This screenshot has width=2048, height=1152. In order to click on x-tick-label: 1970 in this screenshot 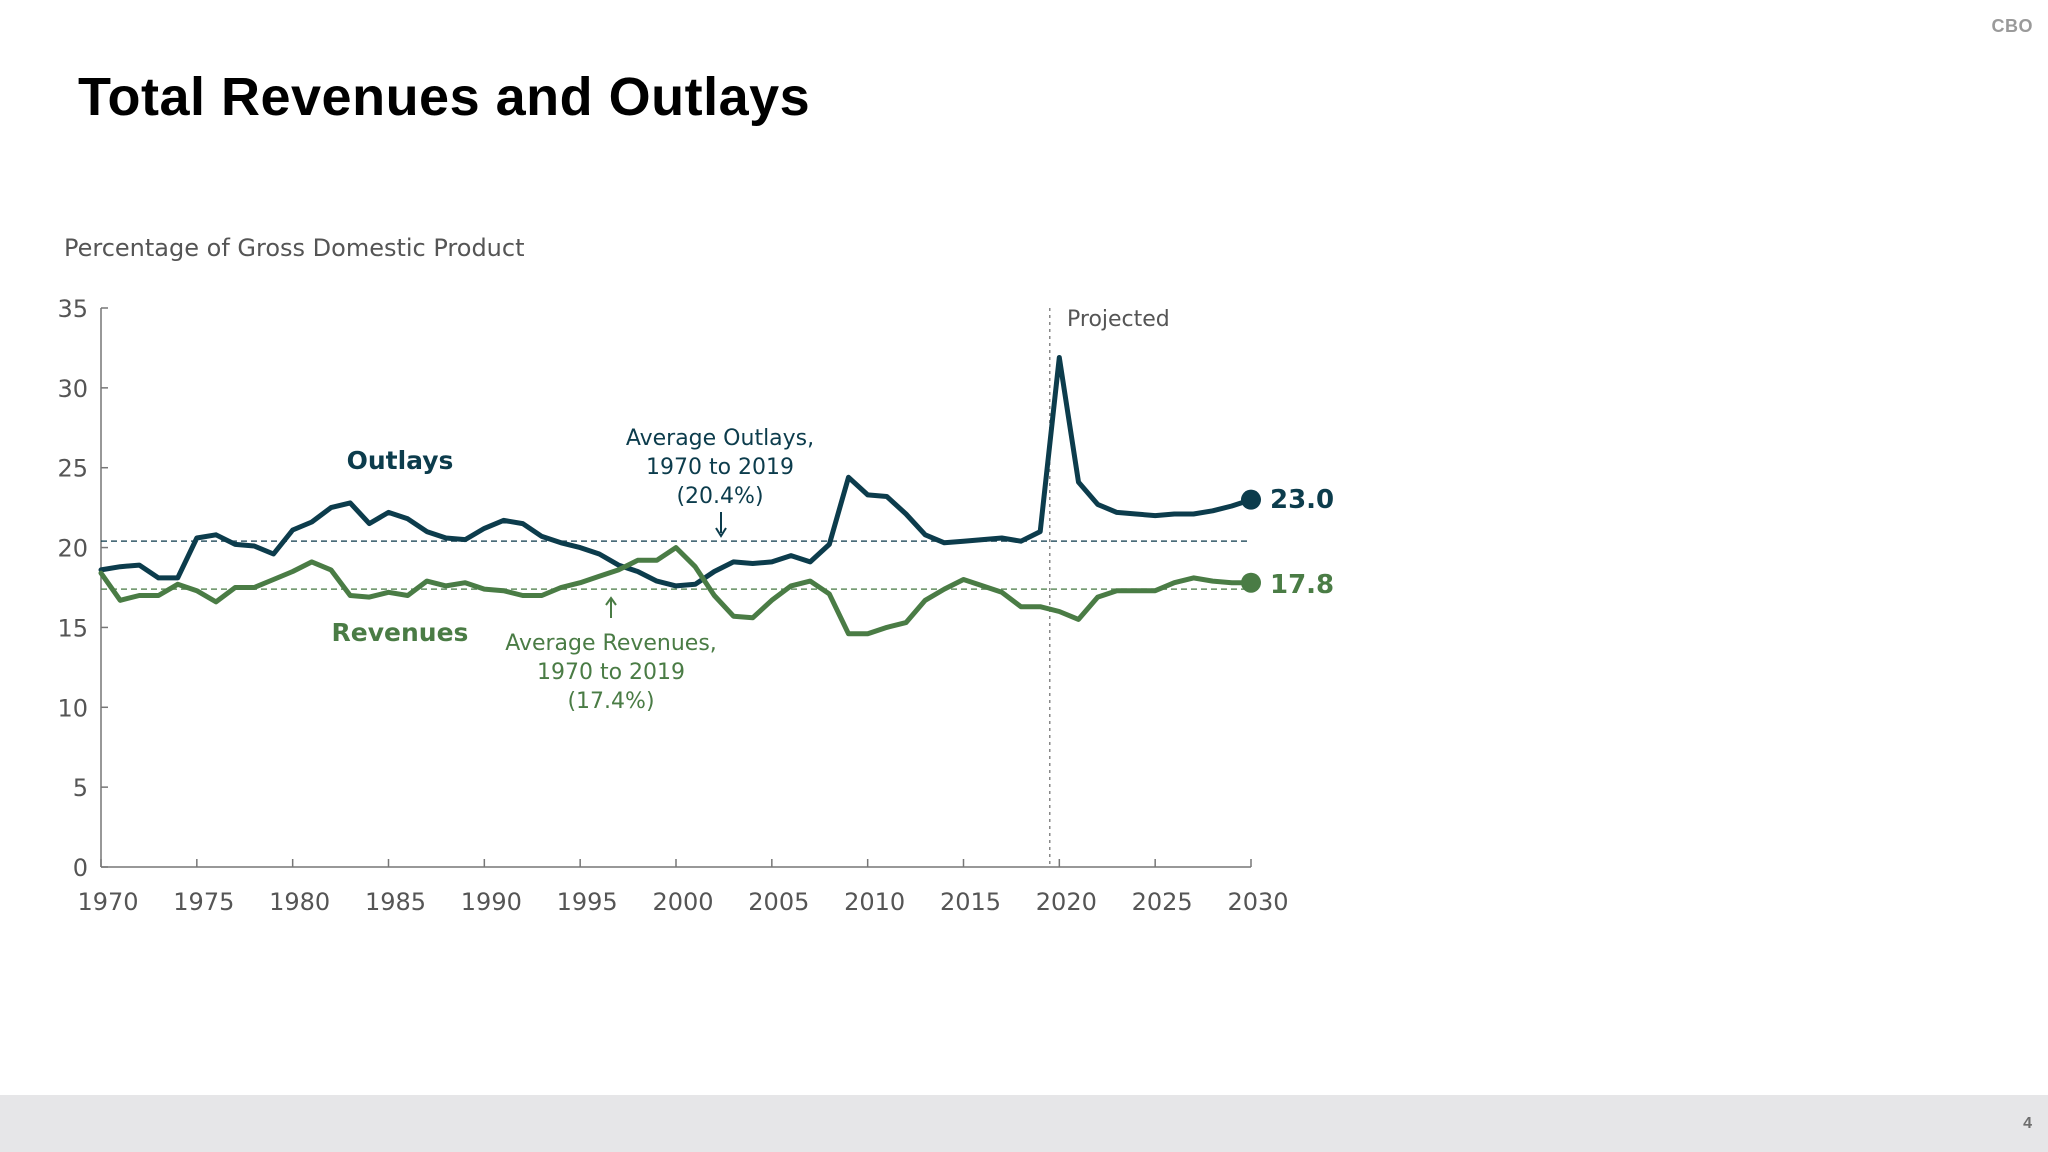, I will do `click(107, 902)`.